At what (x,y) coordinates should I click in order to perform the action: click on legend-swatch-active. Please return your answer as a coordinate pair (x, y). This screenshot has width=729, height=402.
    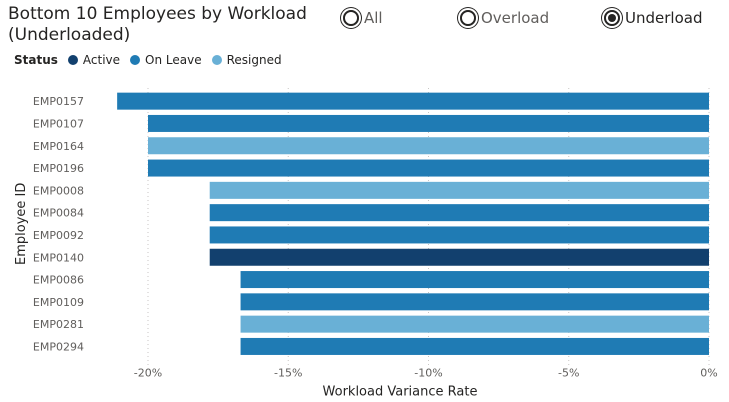
    Looking at the image, I should click on (72, 60).